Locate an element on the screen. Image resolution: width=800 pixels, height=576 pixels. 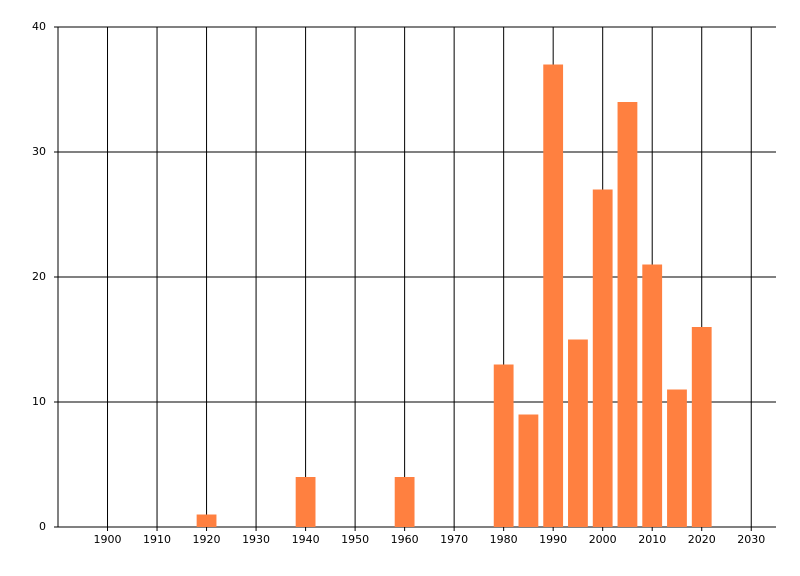
x-tick-label: 1950 is located at coordinates (355, 539).